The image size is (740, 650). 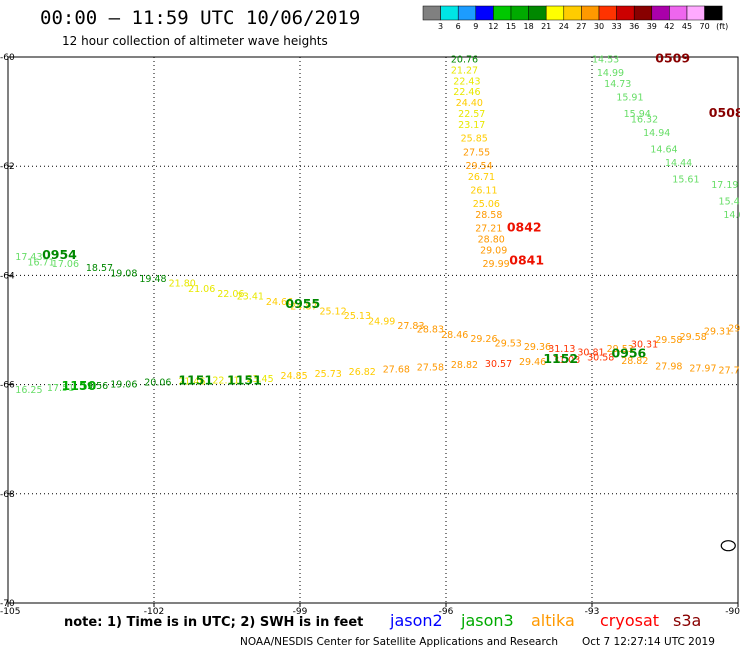 What do you see at coordinates (644, 344) in the screenshot?
I see `swh-value: 30.31` at bounding box center [644, 344].